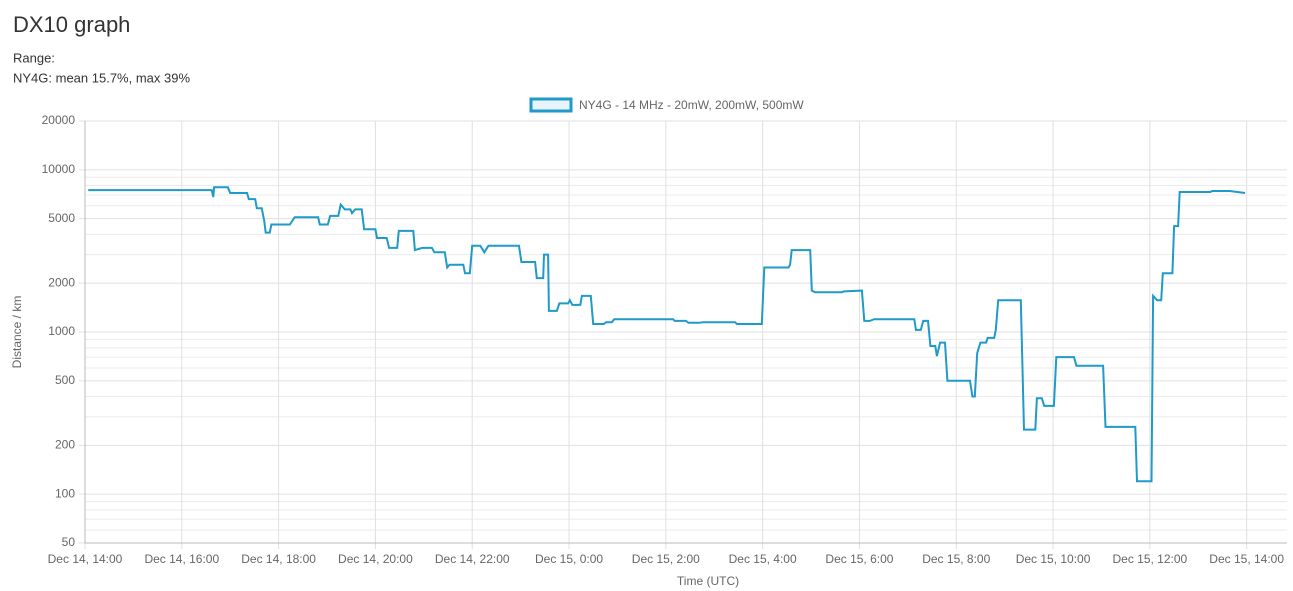 This screenshot has width=1293, height=591. Describe the element at coordinates (59, 169) in the screenshot. I see `y-tick-label: 10000` at that location.